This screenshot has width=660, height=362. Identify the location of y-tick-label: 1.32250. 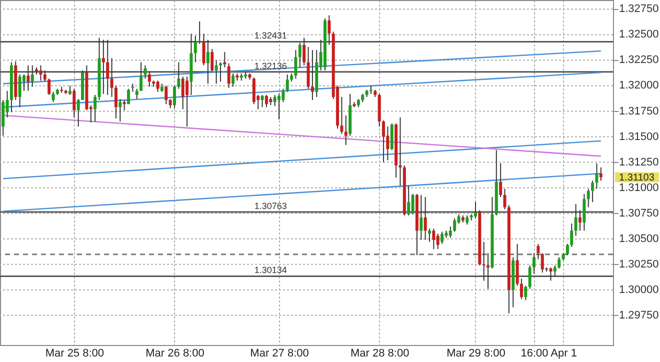
(639, 60).